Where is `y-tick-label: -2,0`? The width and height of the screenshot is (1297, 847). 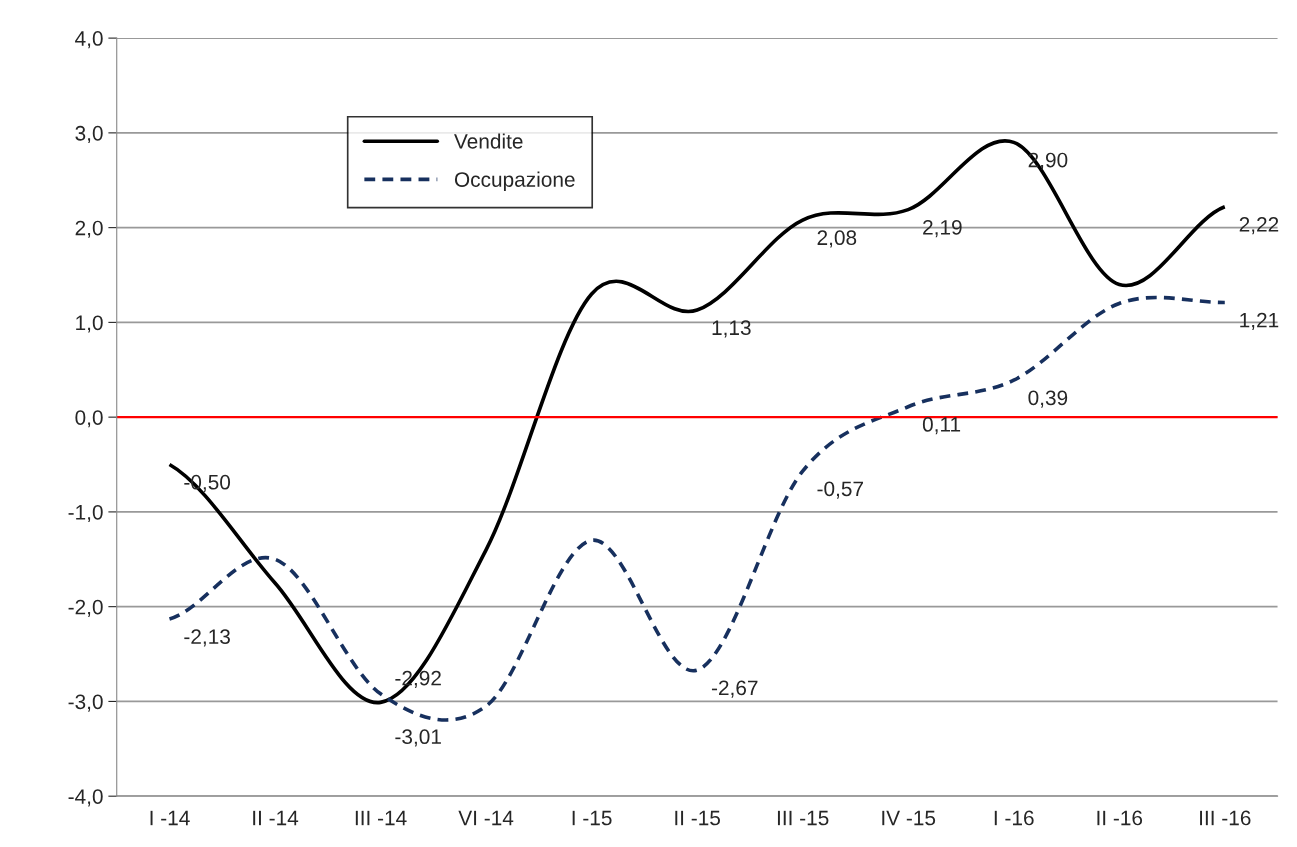
y-tick-label: -2,0 is located at coordinates (85, 608).